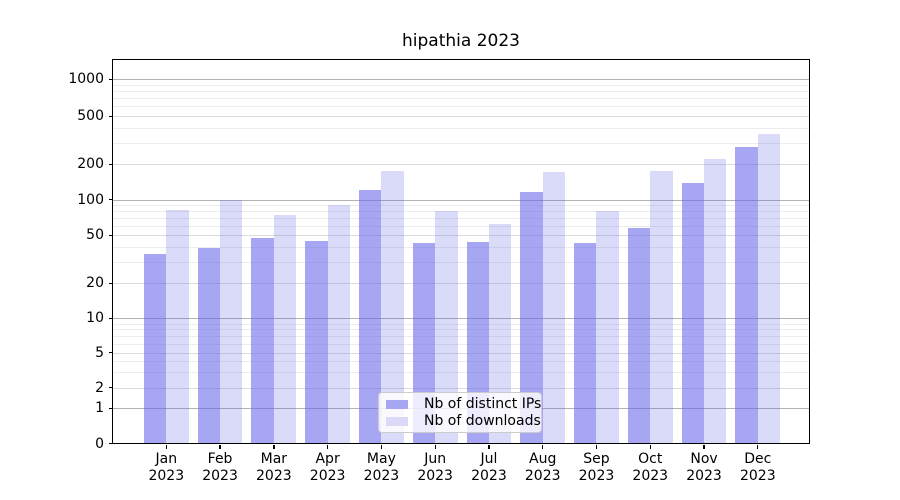  Describe the element at coordinates (392, 307) in the screenshot. I see `bar-downloads-may-2023` at that location.